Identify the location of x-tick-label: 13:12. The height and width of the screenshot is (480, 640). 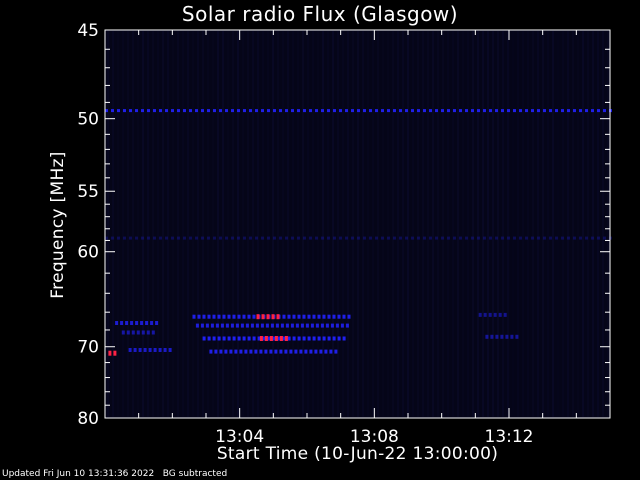
(509, 437).